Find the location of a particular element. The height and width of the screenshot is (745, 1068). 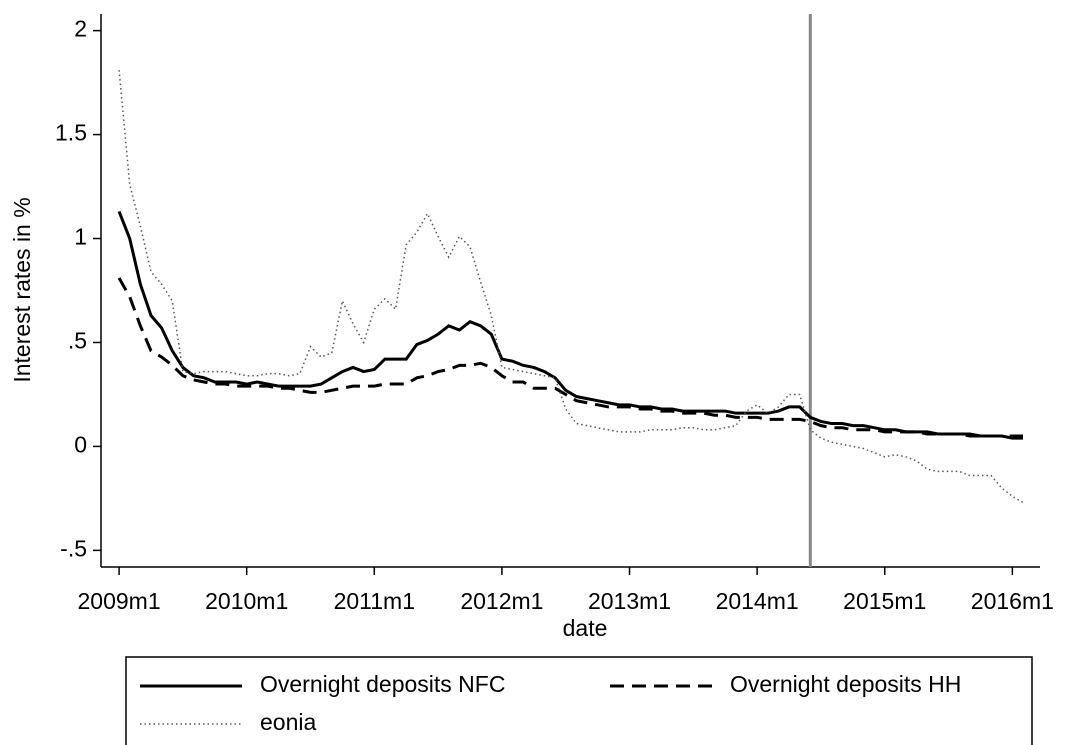

x-tick-label: 2012m1 is located at coordinates (501, 601).